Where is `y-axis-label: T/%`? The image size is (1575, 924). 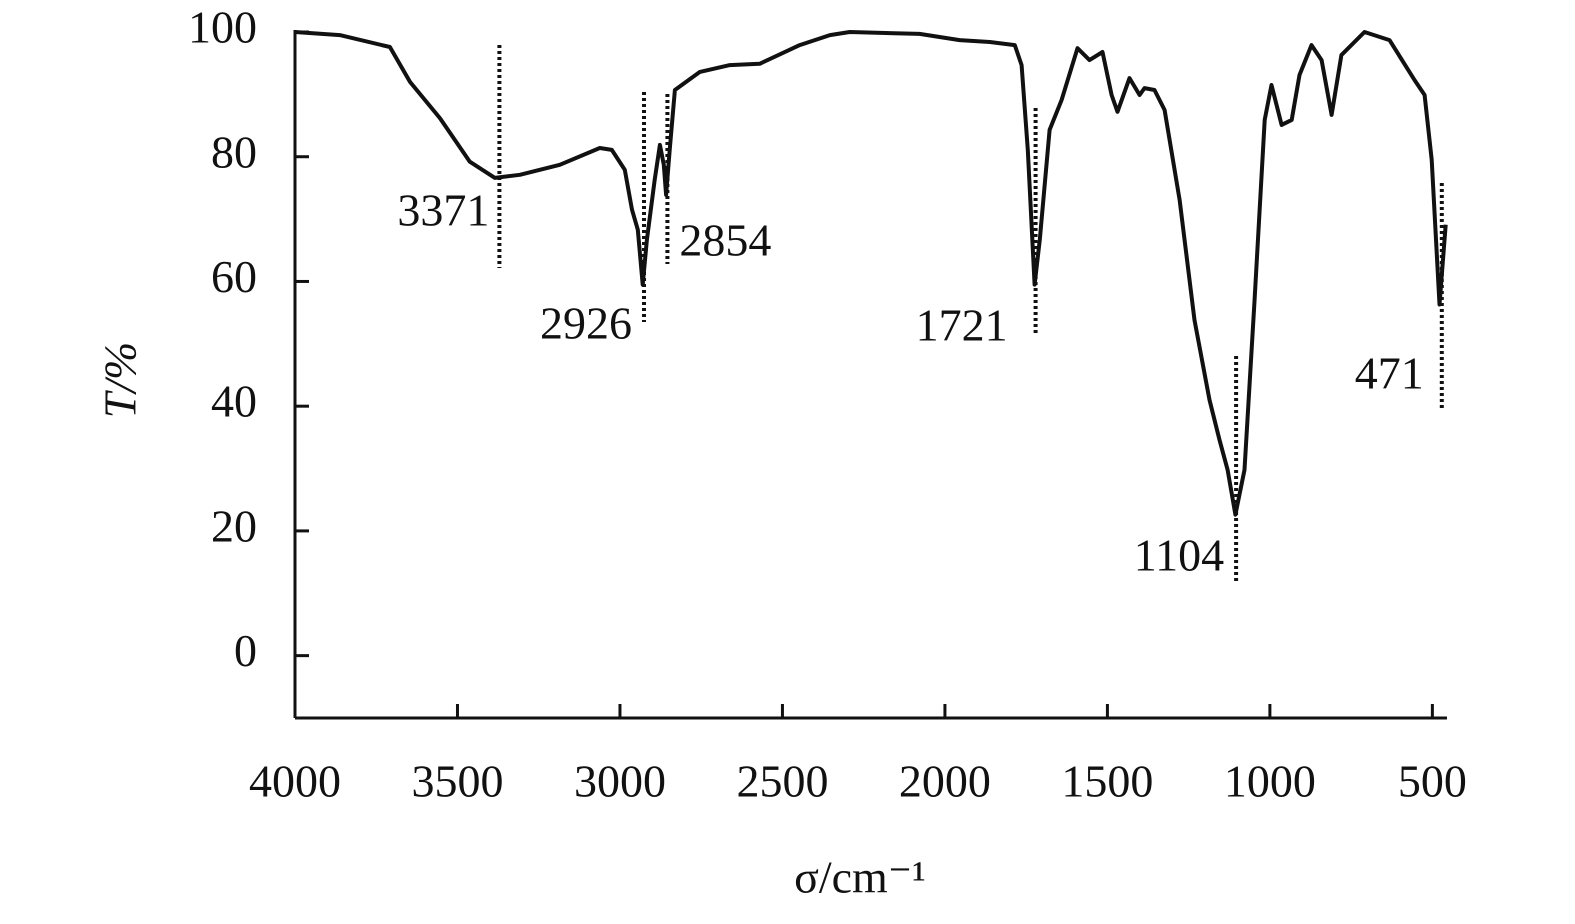 y-axis-label: T/% is located at coordinates (120, 380).